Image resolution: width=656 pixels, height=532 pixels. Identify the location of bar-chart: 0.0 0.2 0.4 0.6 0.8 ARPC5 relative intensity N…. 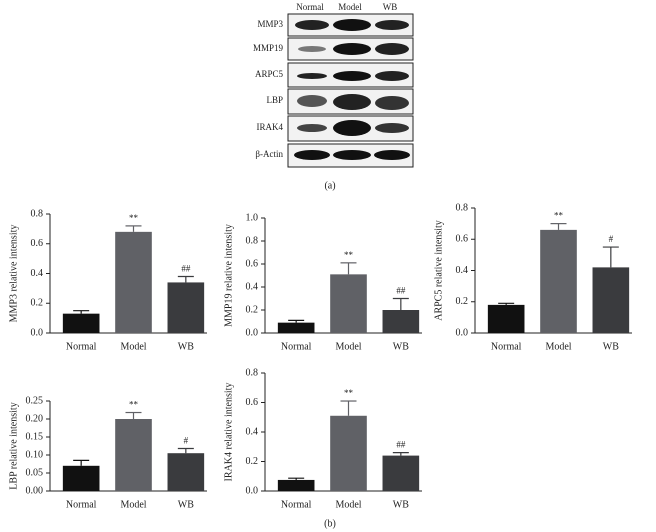
(532, 277).